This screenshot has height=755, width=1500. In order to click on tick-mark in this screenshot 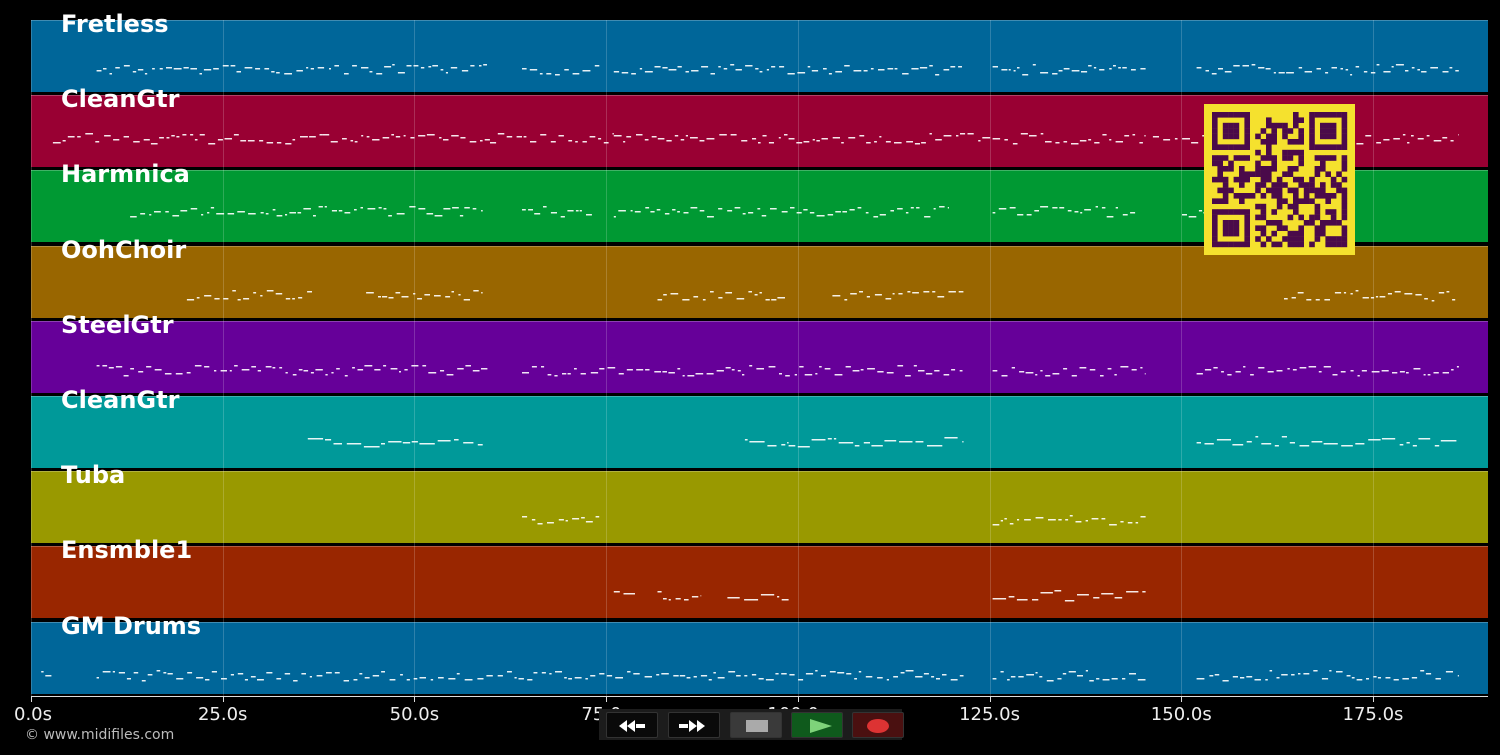, I will do `click(415, 699)`.